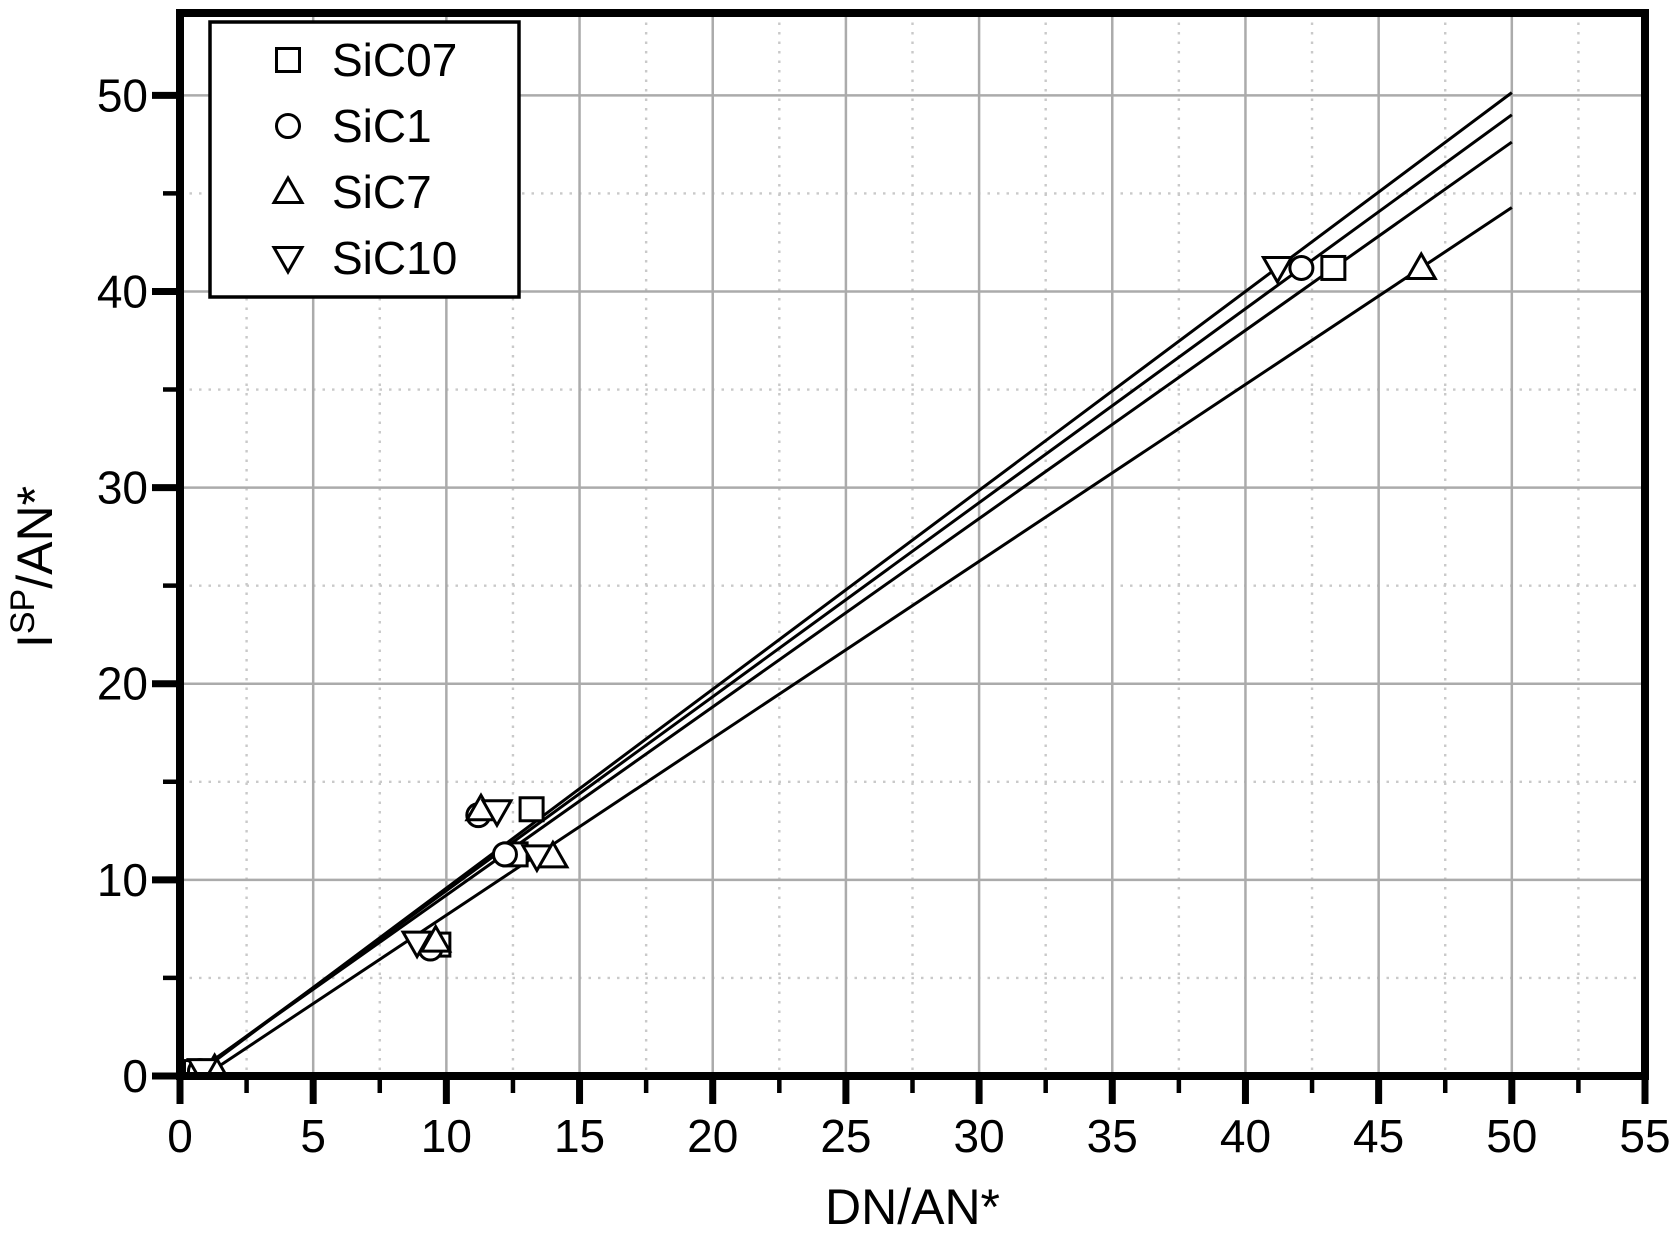 This screenshot has width=1671, height=1241. I want to click on legend-item-SiC10: SiC10, so click(364, 258).